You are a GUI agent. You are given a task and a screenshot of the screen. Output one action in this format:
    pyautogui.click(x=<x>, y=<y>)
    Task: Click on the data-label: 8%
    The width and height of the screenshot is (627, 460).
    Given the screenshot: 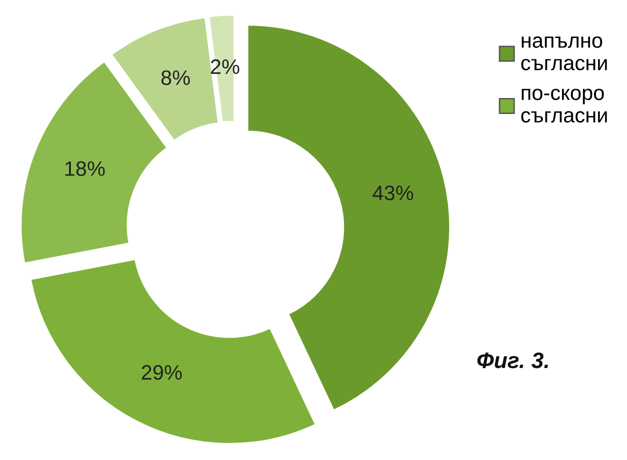 What is the action you would take?
    pyautogui.click(x=175, y=78)
    